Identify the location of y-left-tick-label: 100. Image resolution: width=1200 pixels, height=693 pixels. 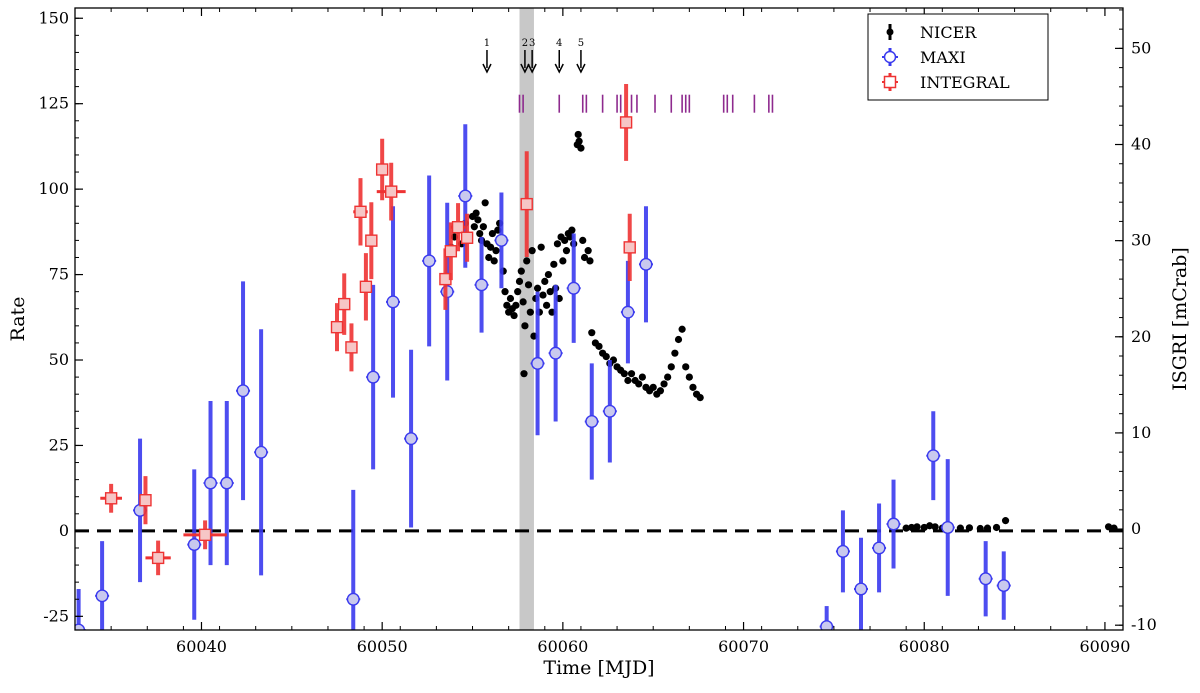
(53, 188).